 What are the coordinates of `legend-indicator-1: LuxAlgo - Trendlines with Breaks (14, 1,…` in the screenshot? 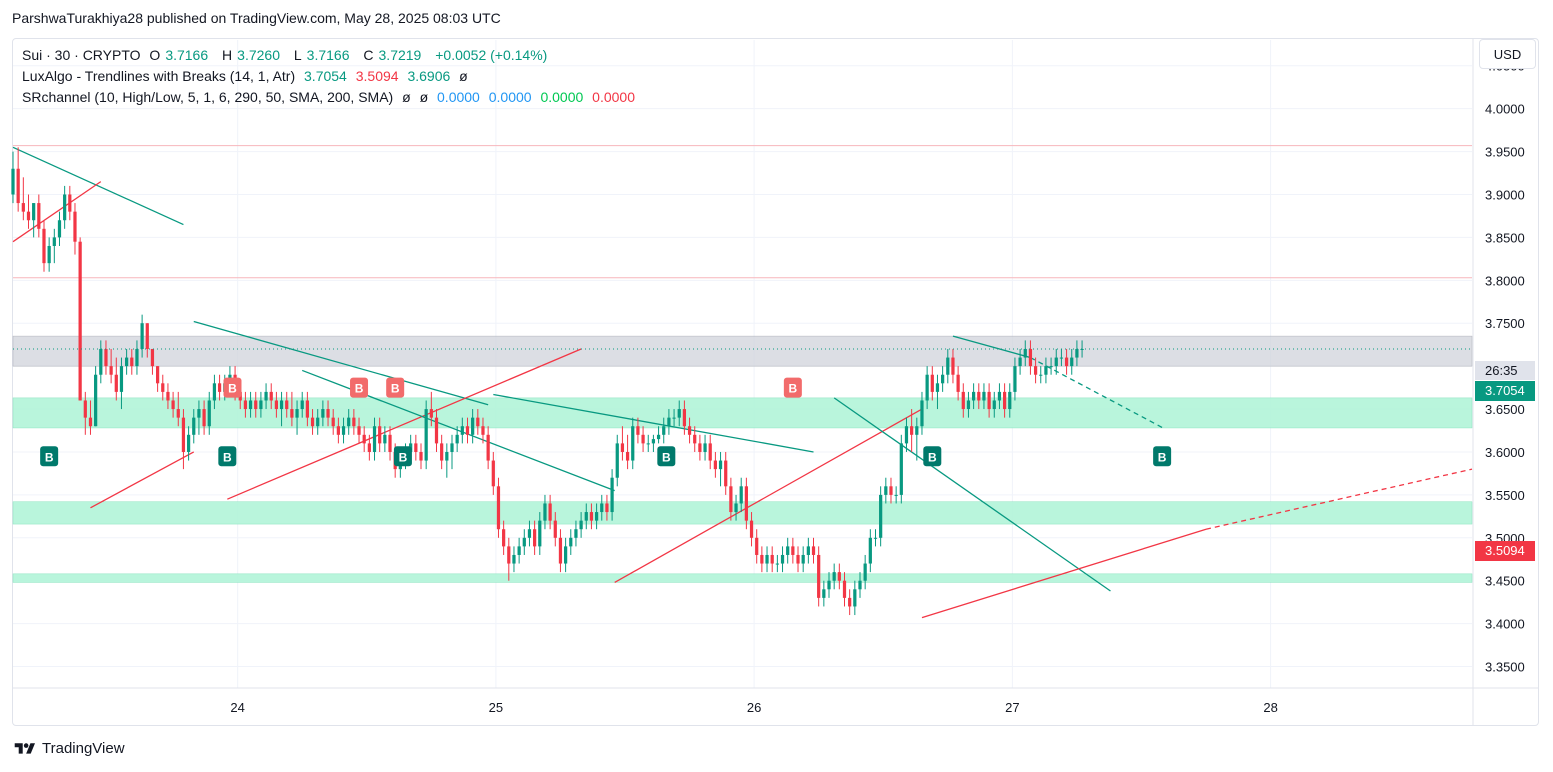 It's located at (331, 76).